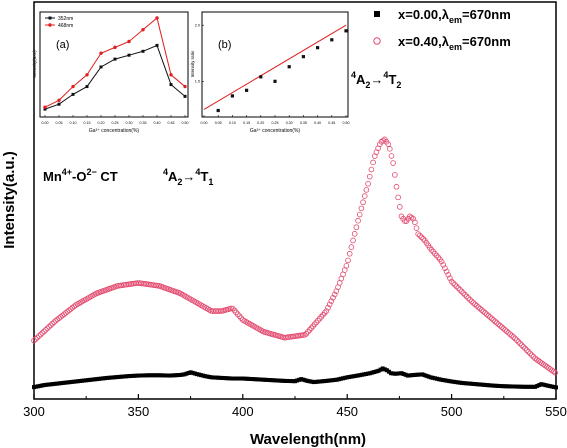  What do you see at coordinates (452, 411) in the screenshot?
I see `x-tick-label-500: 500` at bounding box center [452, 411].